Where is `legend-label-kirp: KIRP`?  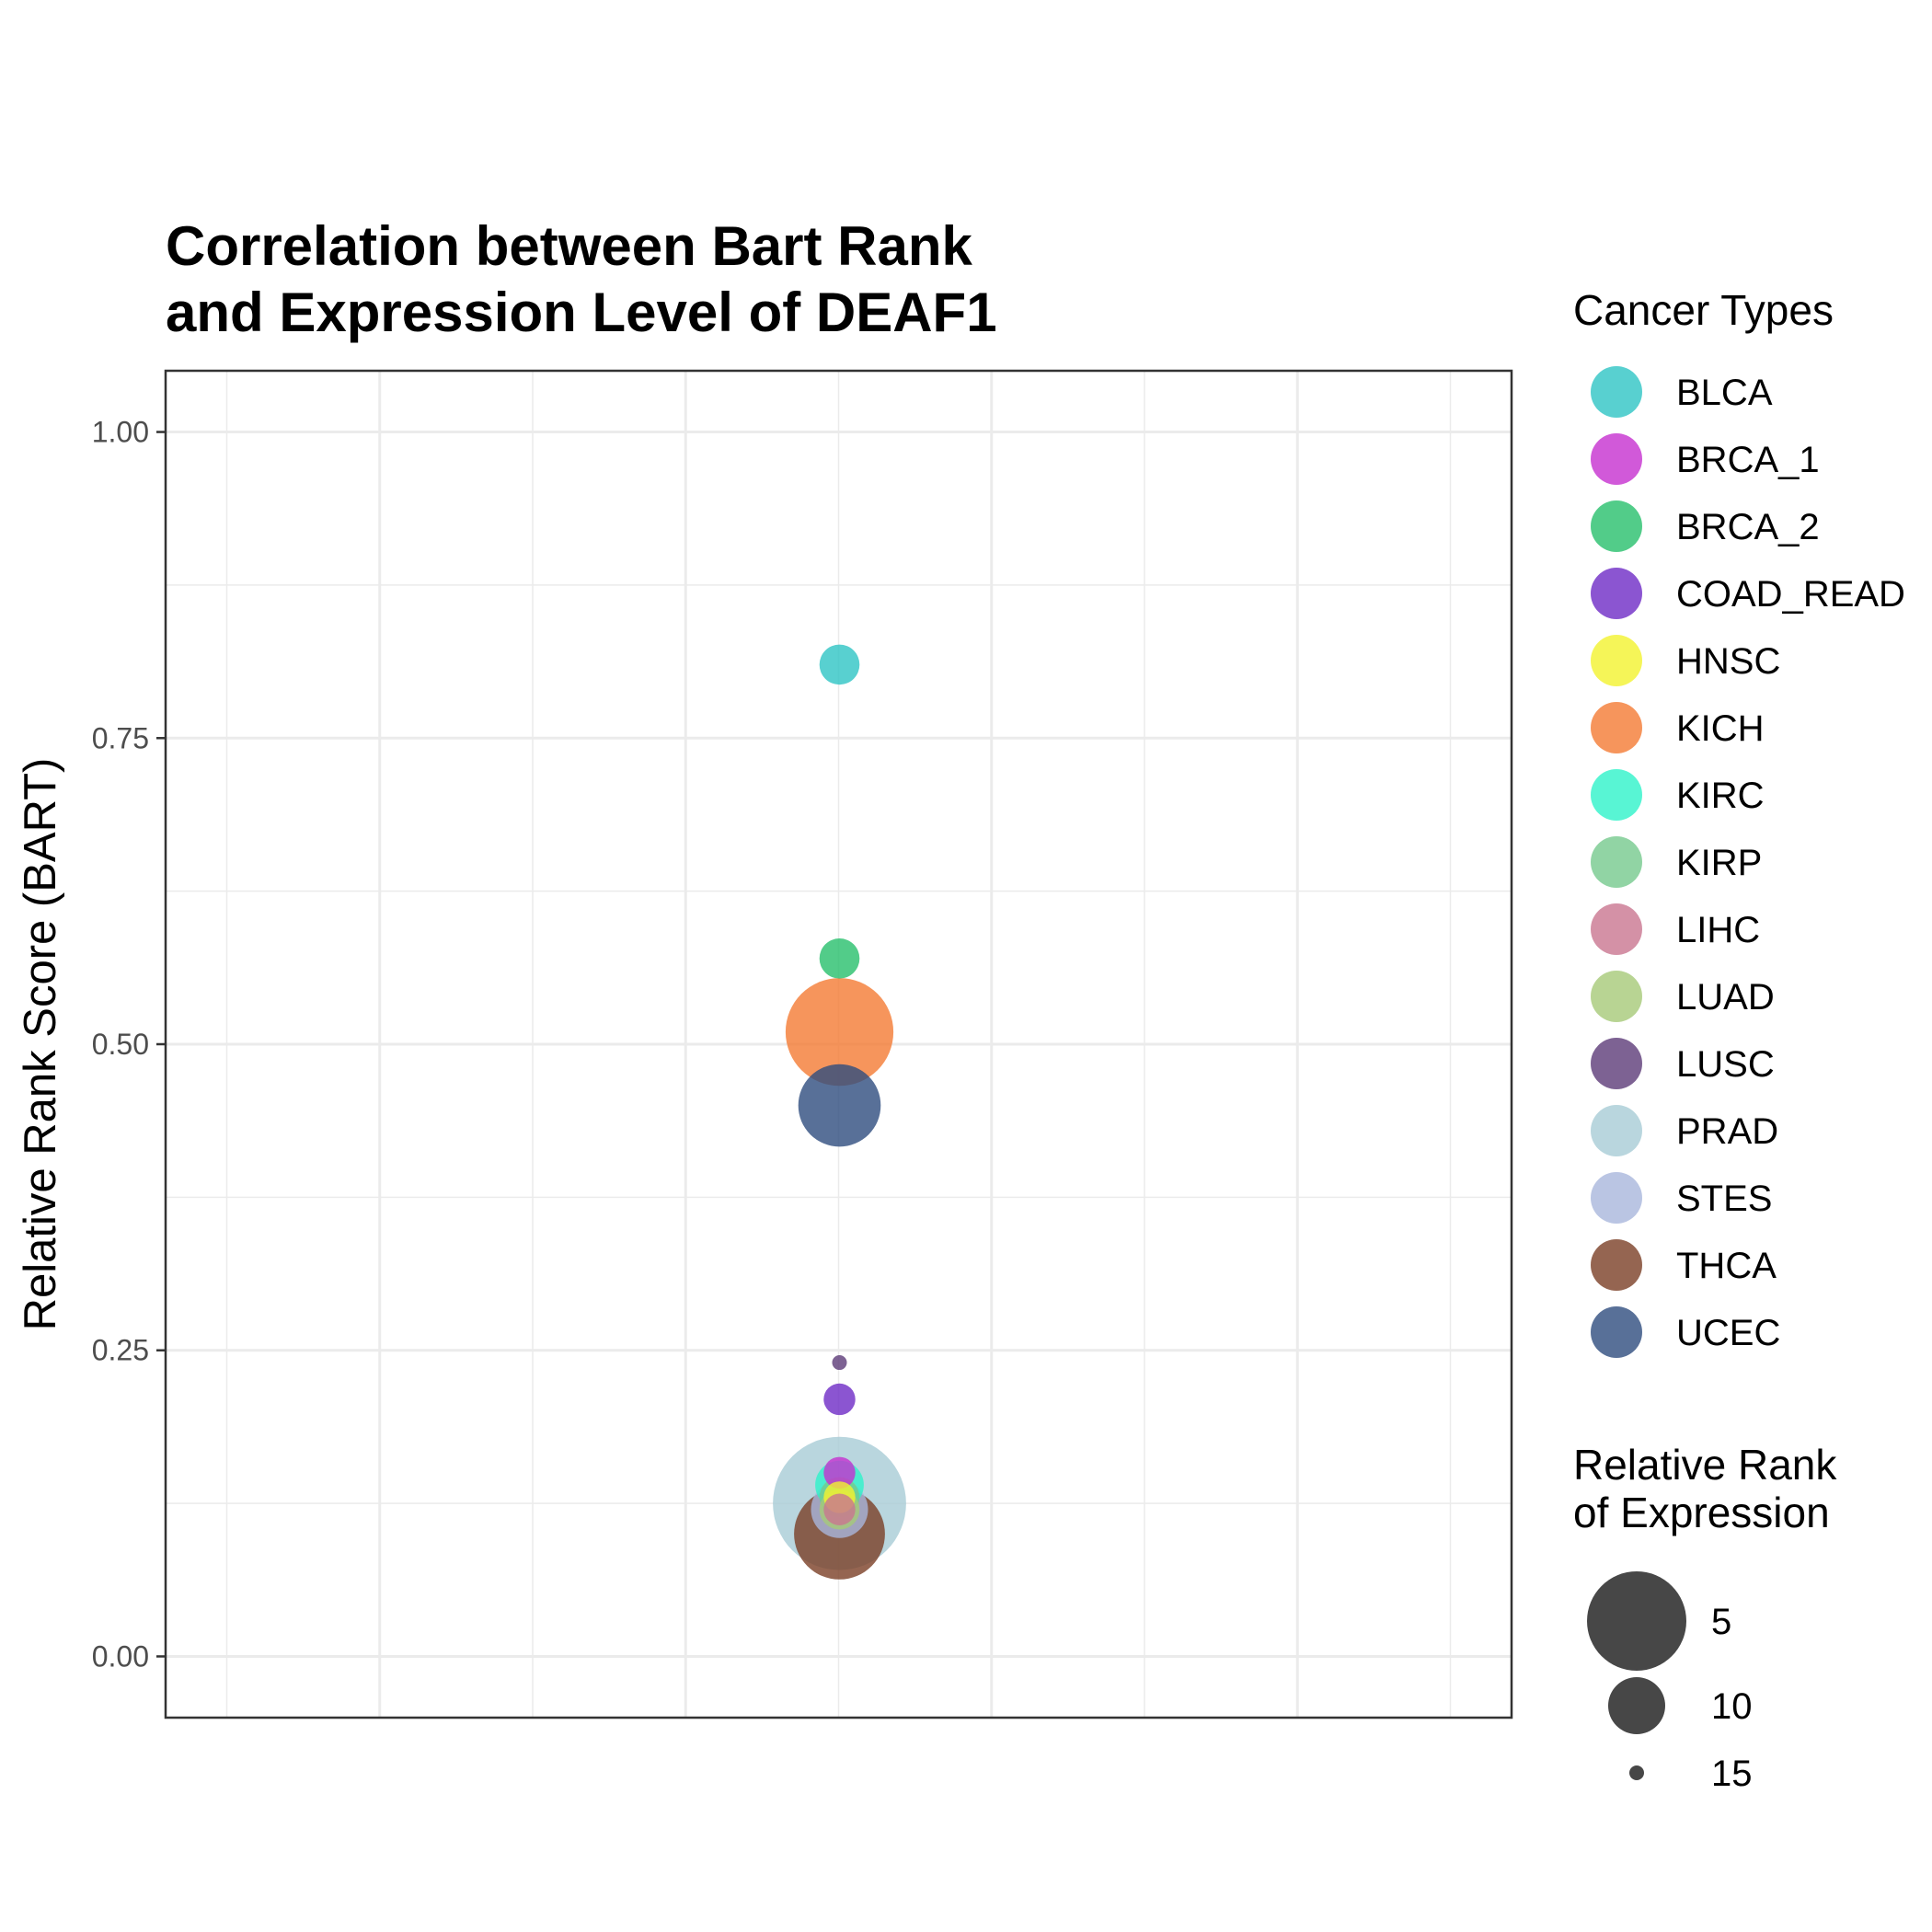
legend-label-kirp: KIRP is located at coordinates (1719, 863).